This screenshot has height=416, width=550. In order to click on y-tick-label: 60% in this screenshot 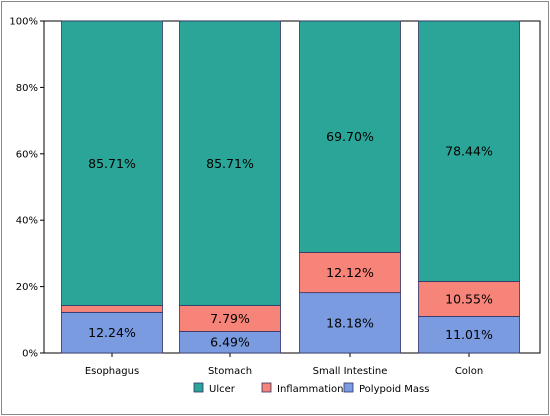, I will do `click(27, 154)`.